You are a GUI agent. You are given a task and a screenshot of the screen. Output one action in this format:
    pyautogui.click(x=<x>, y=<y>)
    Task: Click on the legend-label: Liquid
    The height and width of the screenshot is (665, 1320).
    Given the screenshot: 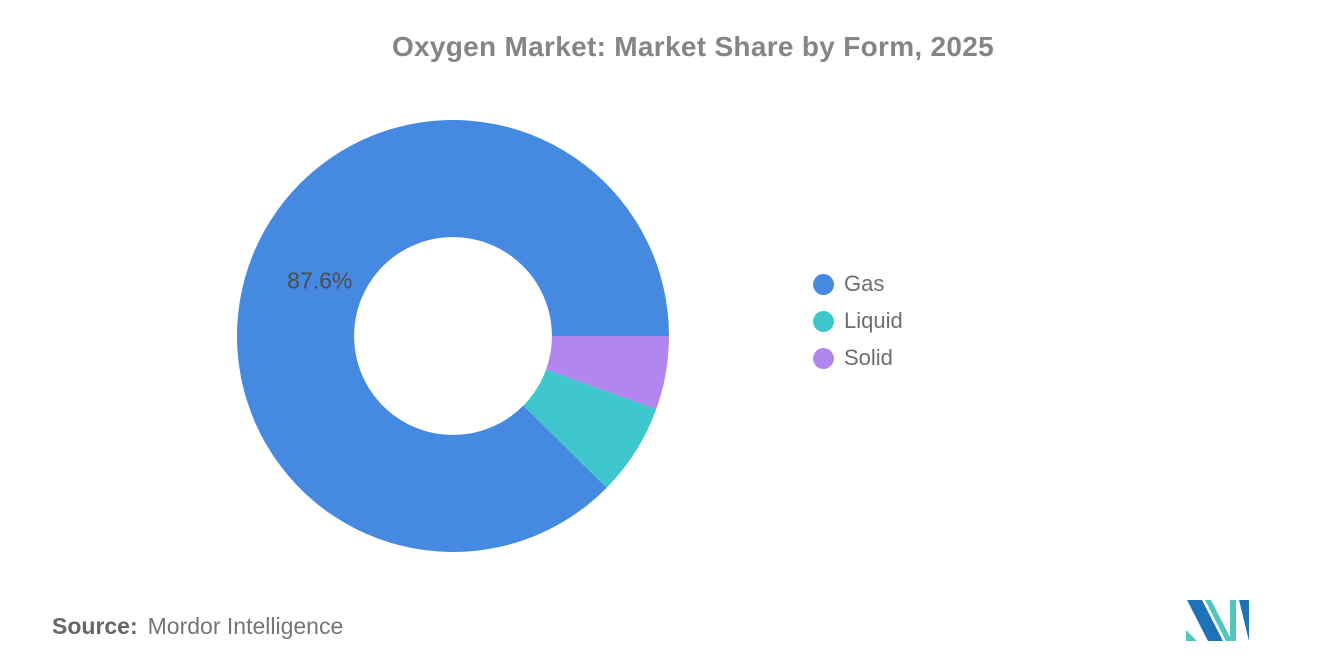 What is the action you would take?
    pyautogui.click(x=873, y=320)
    